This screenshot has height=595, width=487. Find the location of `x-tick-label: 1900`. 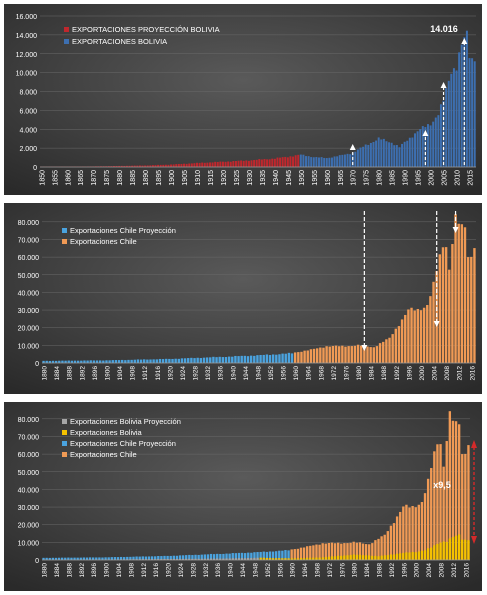

x-tick-label: 1900 is located at coordinates (107, 570).